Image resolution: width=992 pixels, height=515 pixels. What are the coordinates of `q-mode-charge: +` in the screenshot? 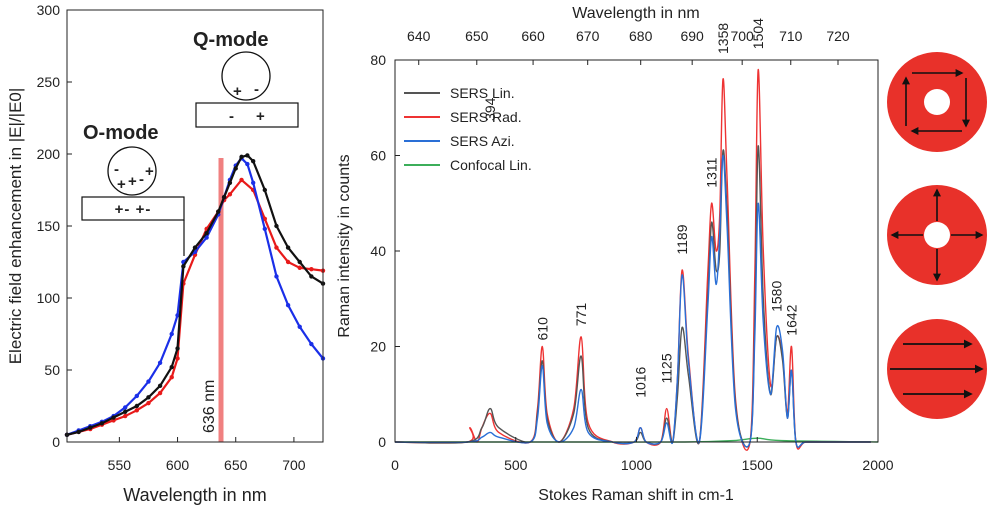 It's located at (237, 91).